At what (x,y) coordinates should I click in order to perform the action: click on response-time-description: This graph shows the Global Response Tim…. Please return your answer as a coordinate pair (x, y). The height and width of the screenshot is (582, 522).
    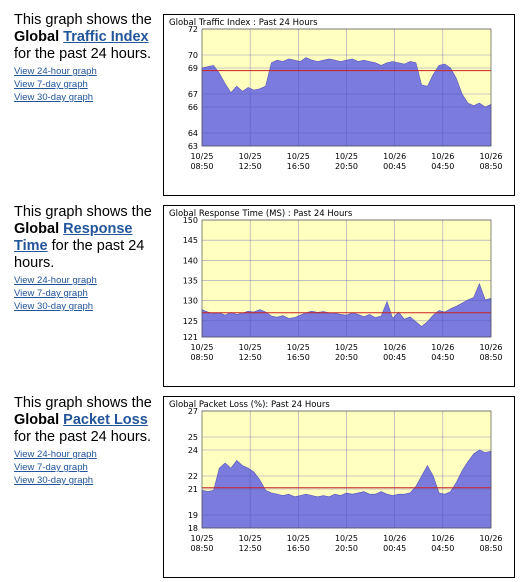
    Looking at the image, I should click on (84, 258).